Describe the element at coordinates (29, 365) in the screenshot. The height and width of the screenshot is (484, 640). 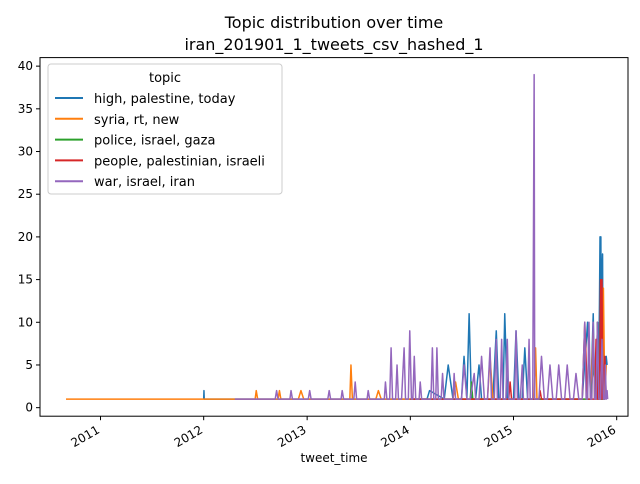
I see `y-tick-label: 5` at that location.